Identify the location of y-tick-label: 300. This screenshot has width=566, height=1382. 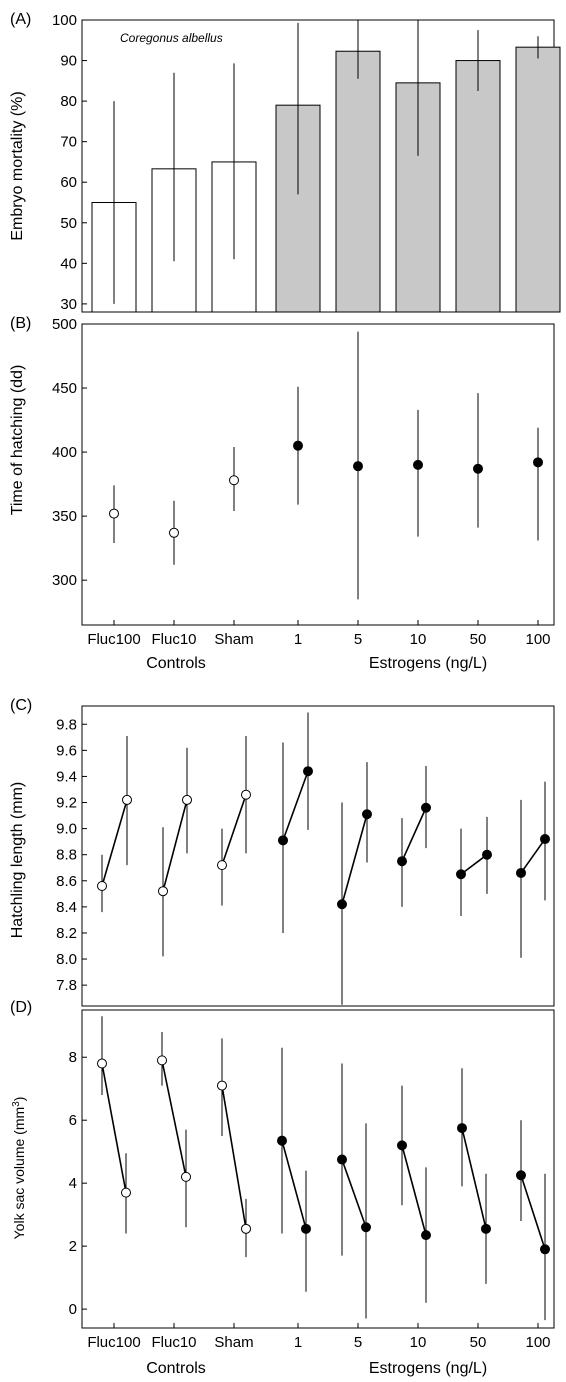
(64, 580).